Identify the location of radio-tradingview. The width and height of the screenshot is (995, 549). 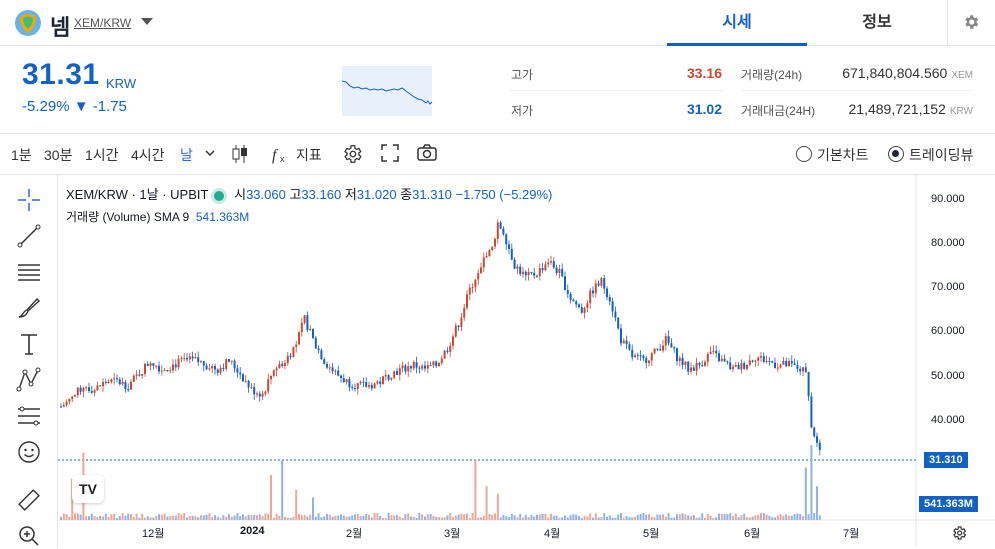
(896, 154).